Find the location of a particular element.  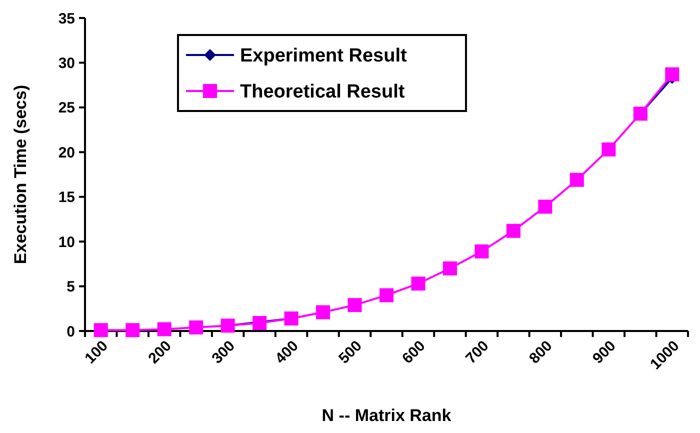

x-tick-label: 300 is located at coordinates (223, 353).